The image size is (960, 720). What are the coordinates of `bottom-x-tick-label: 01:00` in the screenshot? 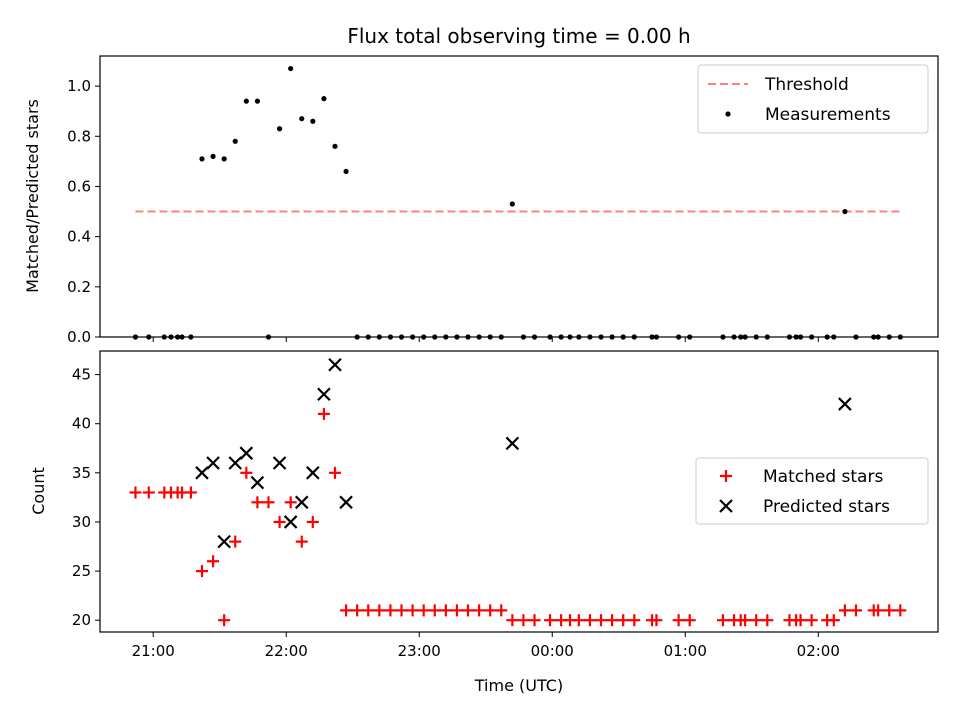 It's located at (685, 651).